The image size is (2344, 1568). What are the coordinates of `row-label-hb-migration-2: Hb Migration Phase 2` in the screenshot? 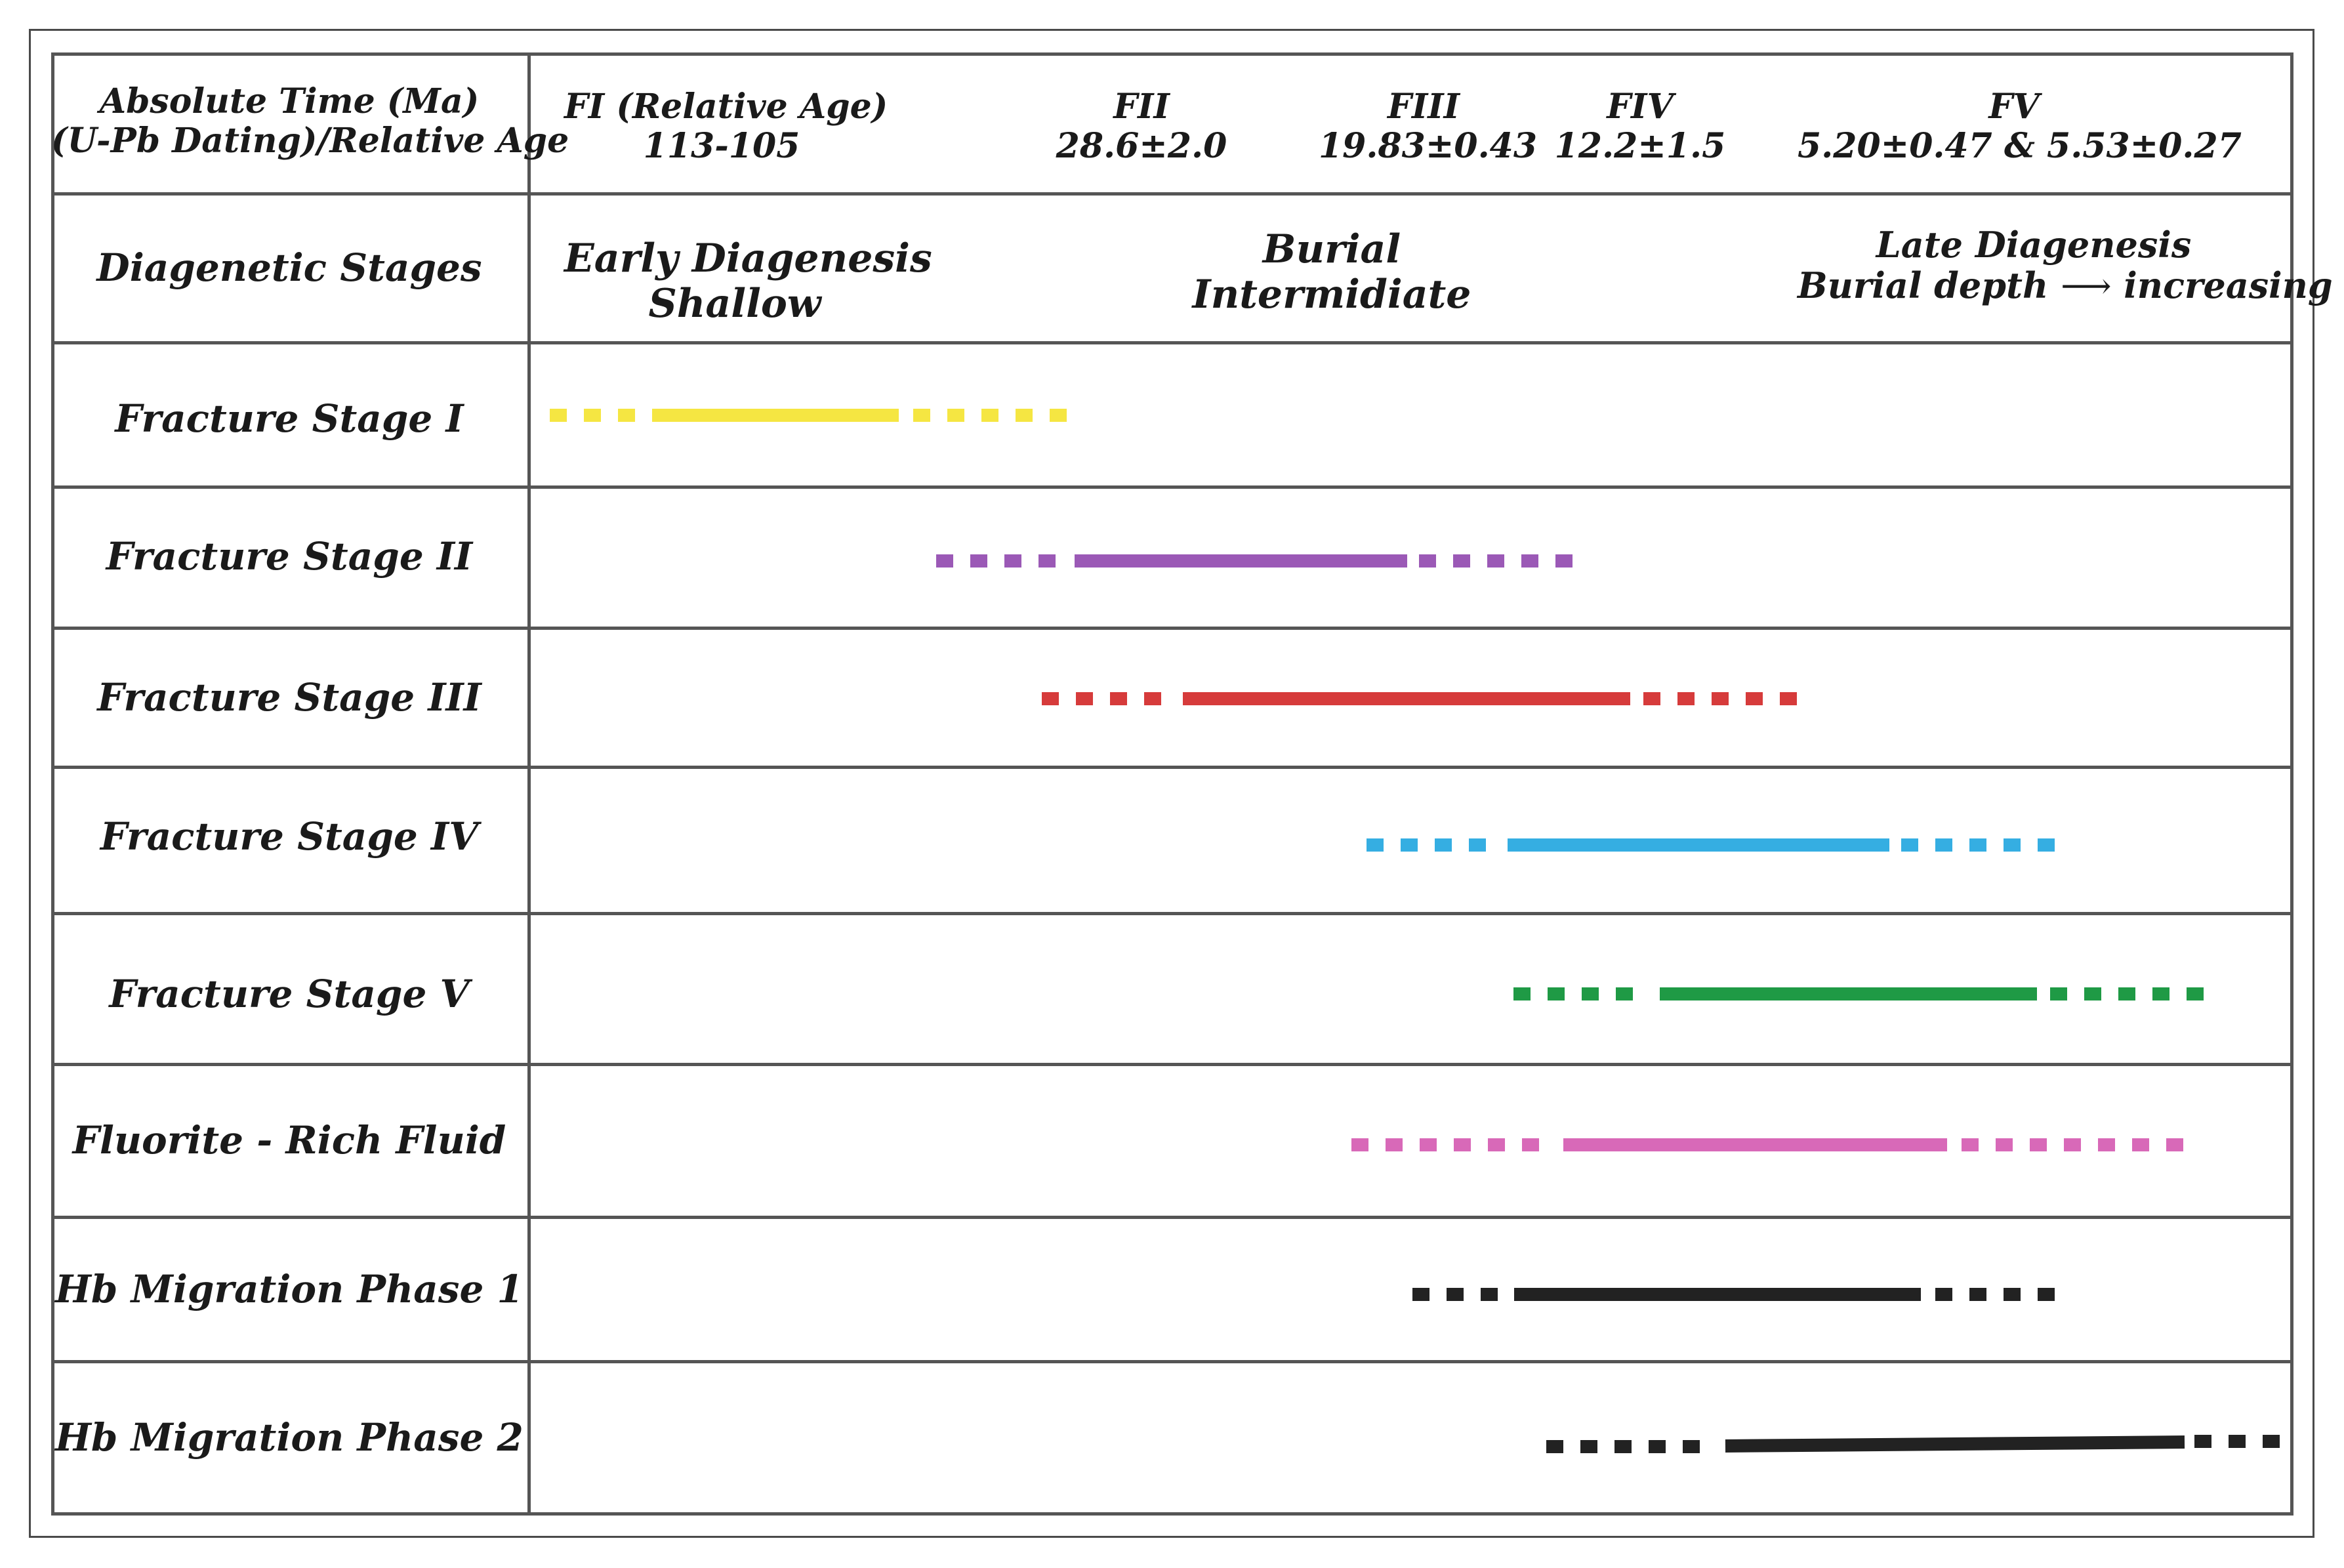 It's located at (289, 1437).